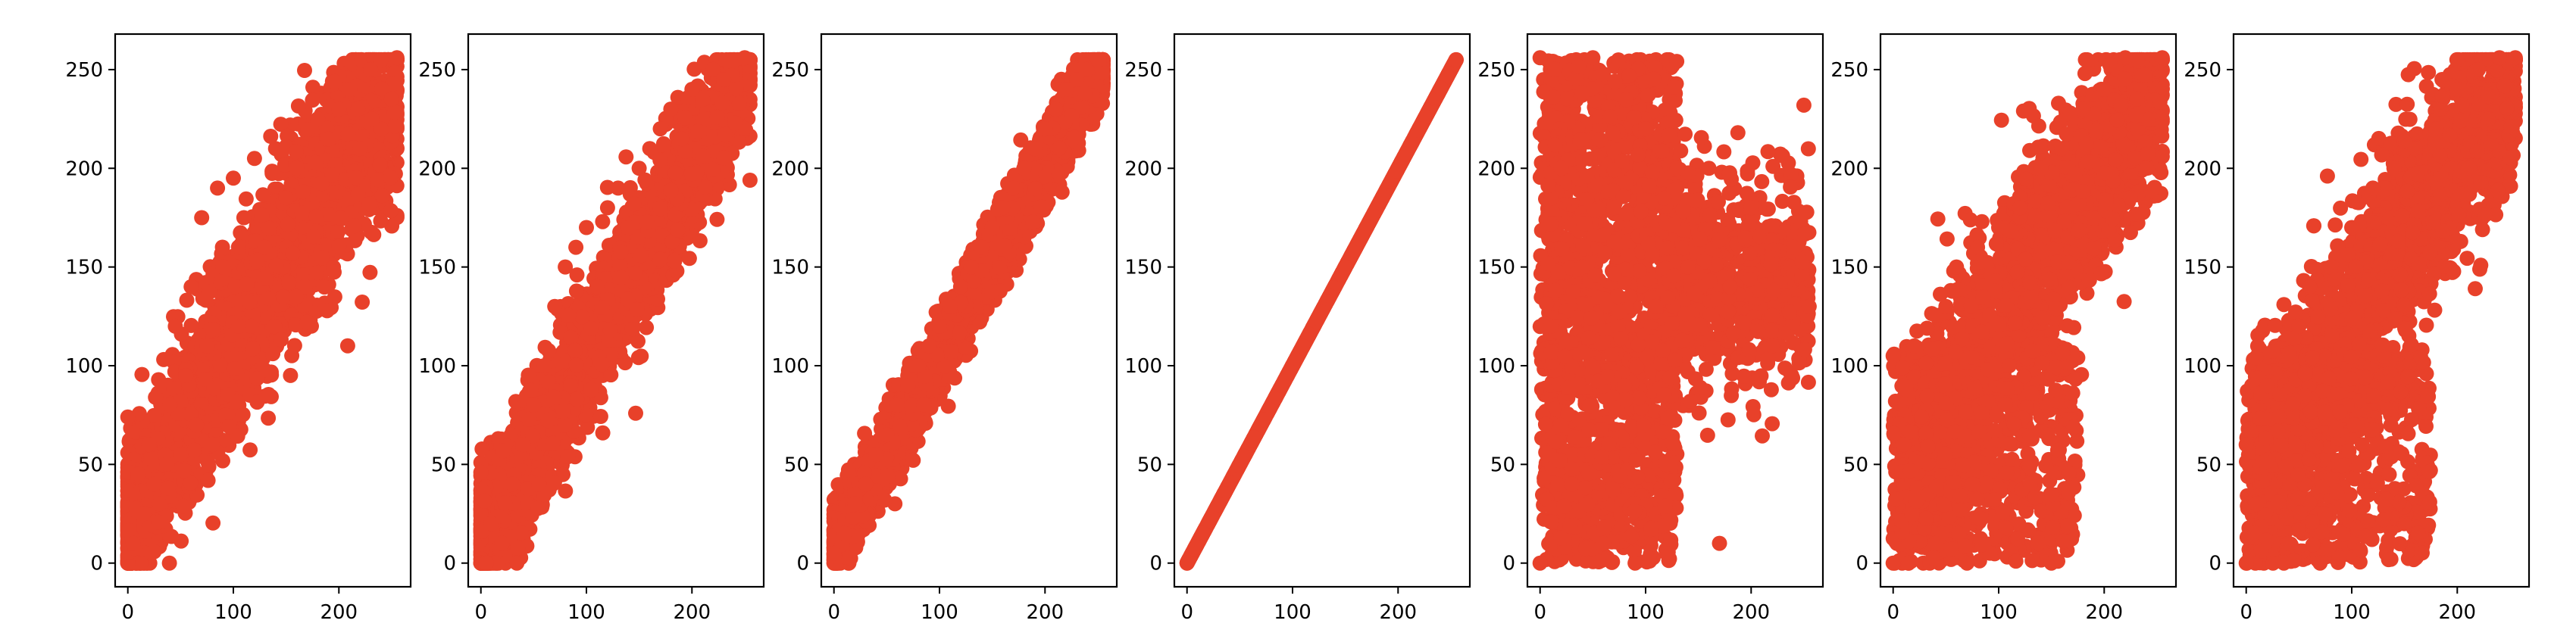 Image resolution: width=2576 pixels, height=636 pixels. What do you see at coordinates (84, 268) in the screenshot?
I see `y-tick-label: 150` at bounding box center [84, 268].